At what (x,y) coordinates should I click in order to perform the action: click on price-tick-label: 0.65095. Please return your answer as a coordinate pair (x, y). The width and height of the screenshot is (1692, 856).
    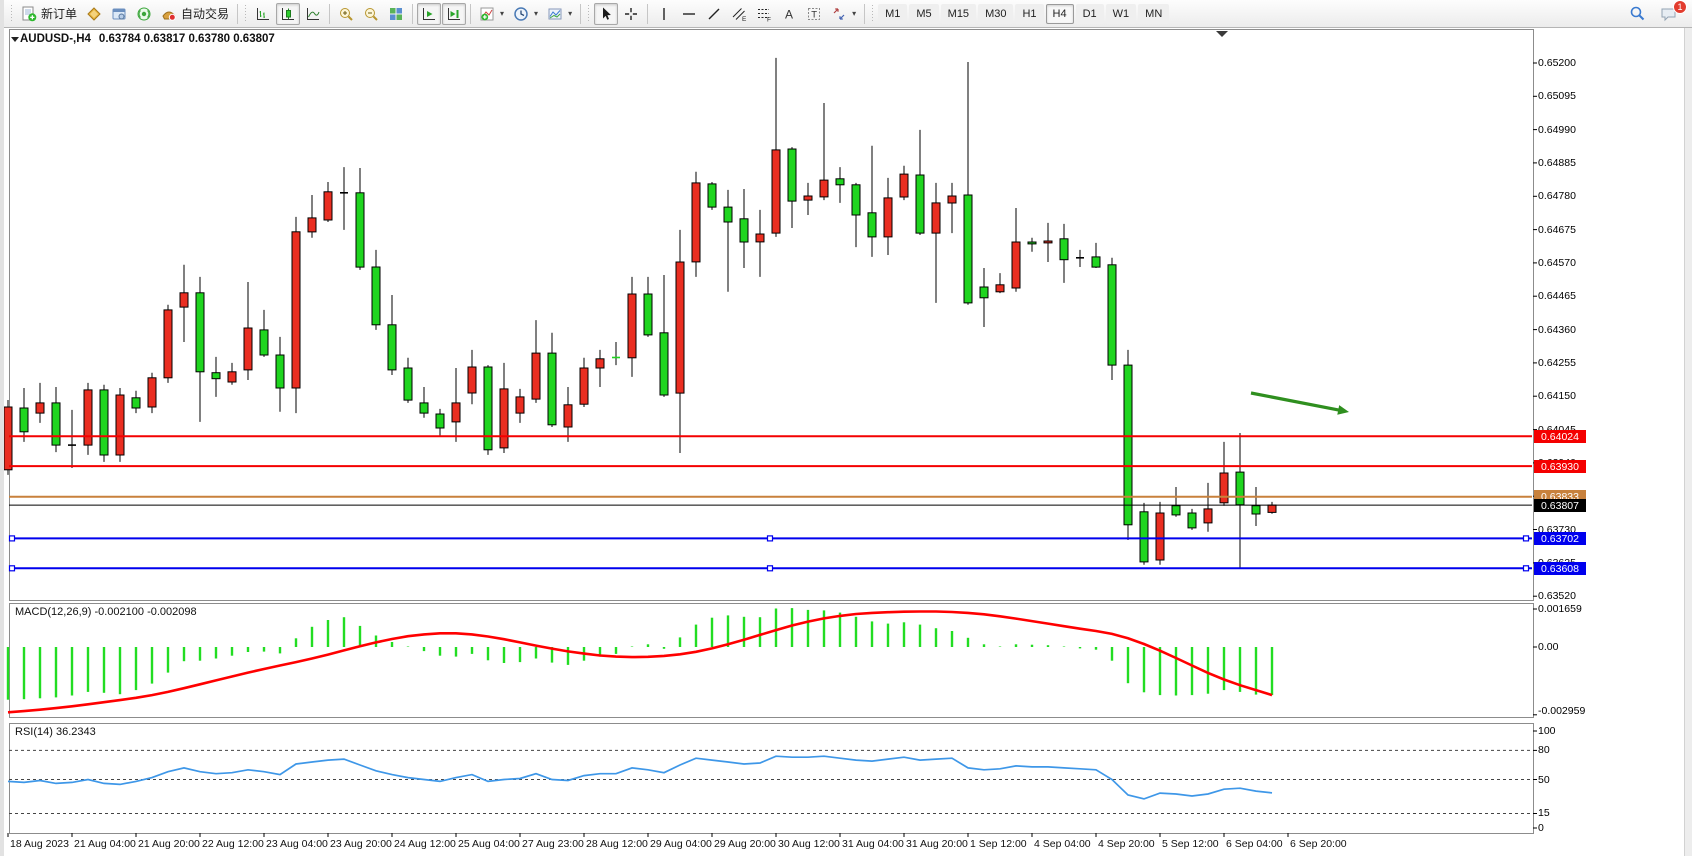
    Looking at the image, I should click on (1557, 96).